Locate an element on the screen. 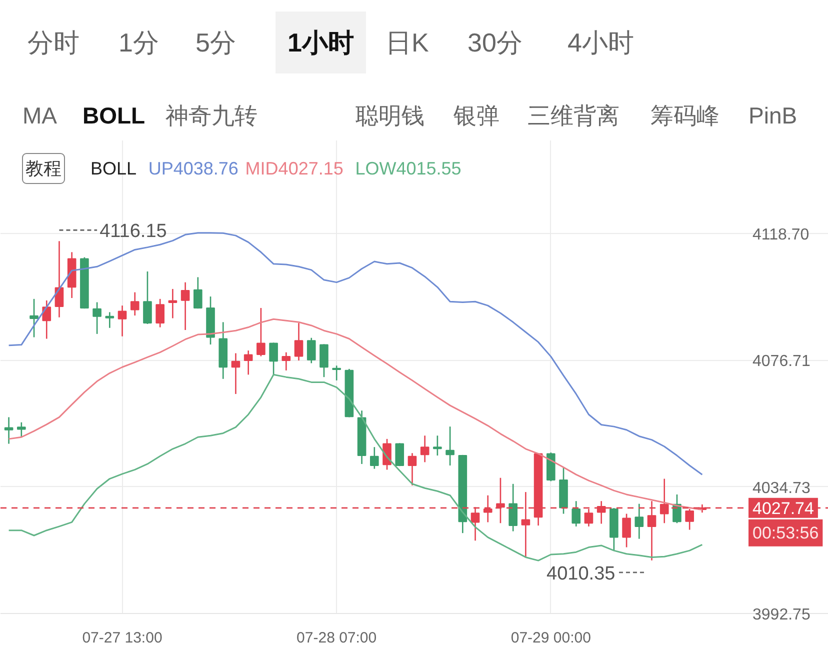 This screenshot has width=828, height=664. x-tick-label: 07-29 00:00 is located at coordinates (550, 638).